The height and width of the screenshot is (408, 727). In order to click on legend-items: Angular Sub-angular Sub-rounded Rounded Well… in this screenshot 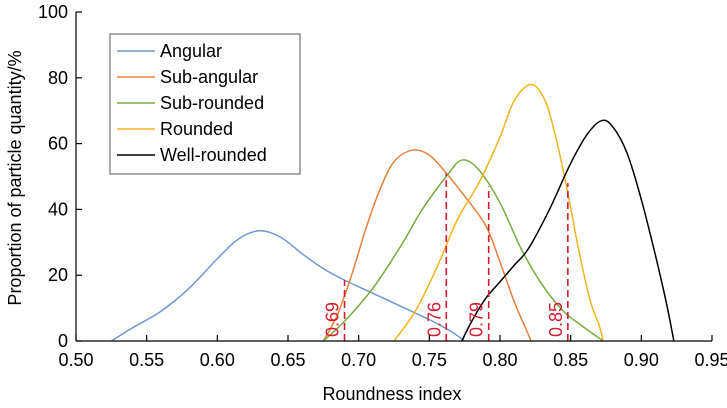, I will do `click(192, 103)`.